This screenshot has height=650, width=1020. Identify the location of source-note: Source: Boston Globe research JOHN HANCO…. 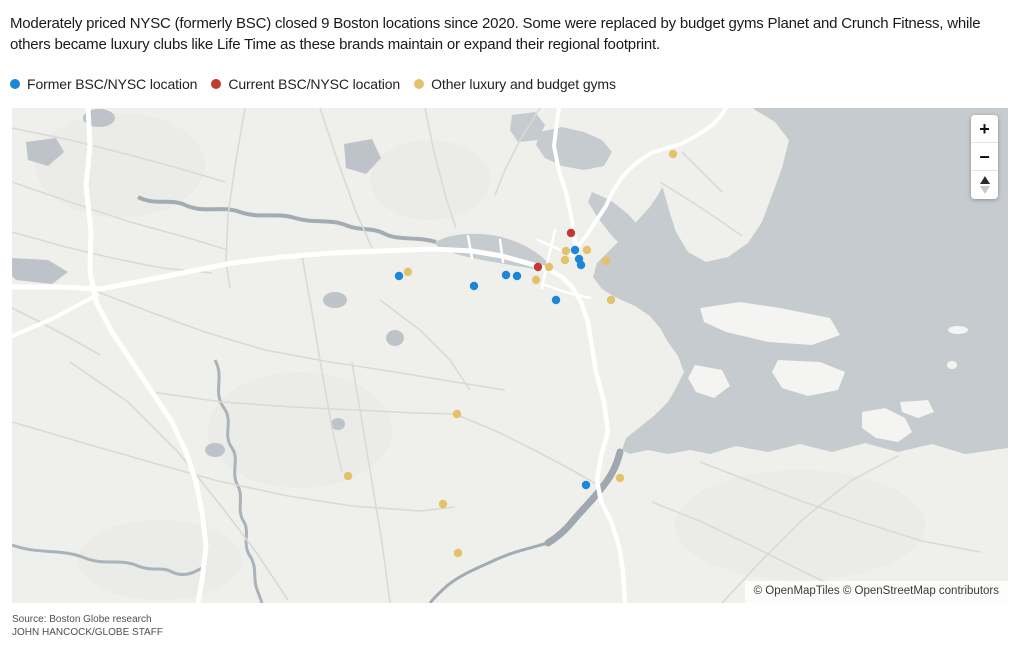
(87, 626).